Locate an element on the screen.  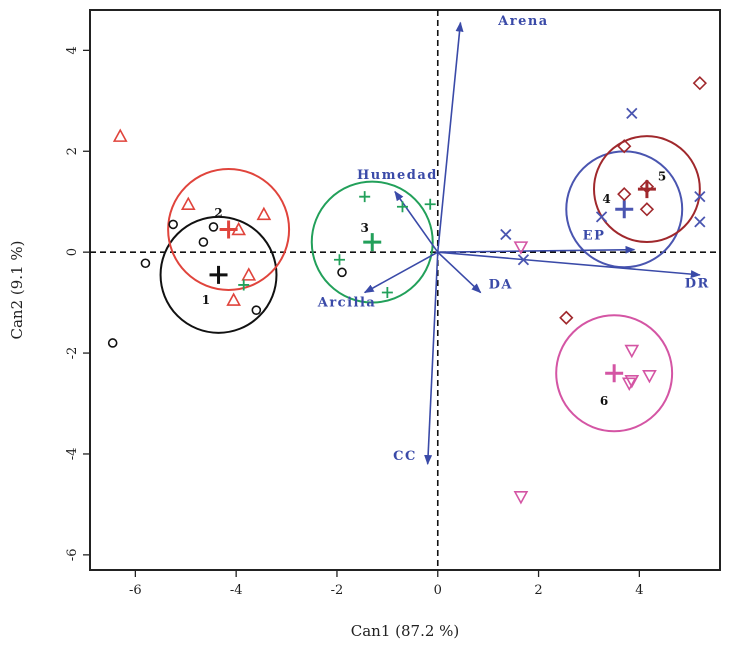
group-6-centroid is located at coordinates (614, 373).